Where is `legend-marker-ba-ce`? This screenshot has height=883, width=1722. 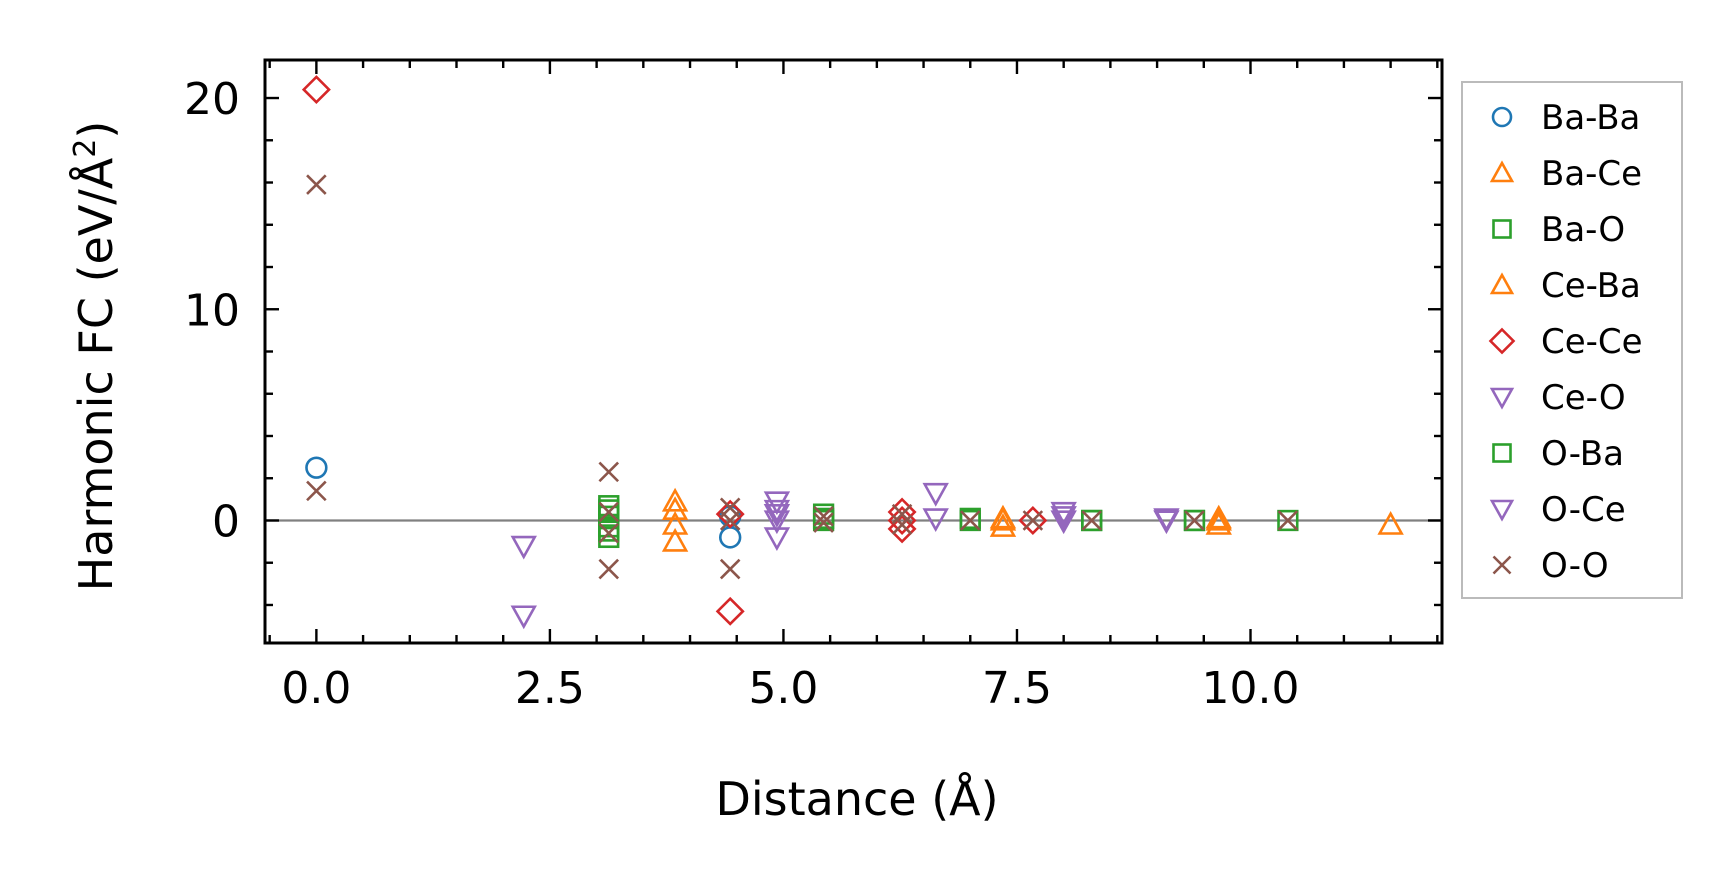 legend-marker-ba-ce is located at coordinates (1502, 171).